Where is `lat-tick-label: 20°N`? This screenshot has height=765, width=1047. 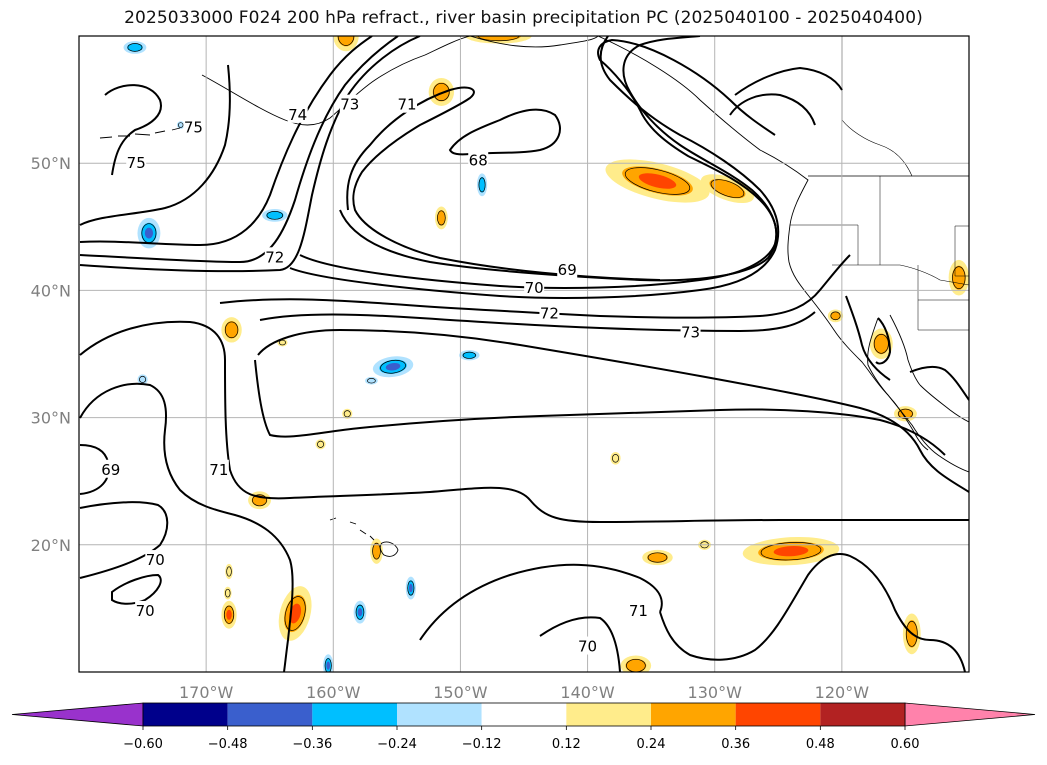 lat-tick-label: 20°N is located at coordinates (51, 545).